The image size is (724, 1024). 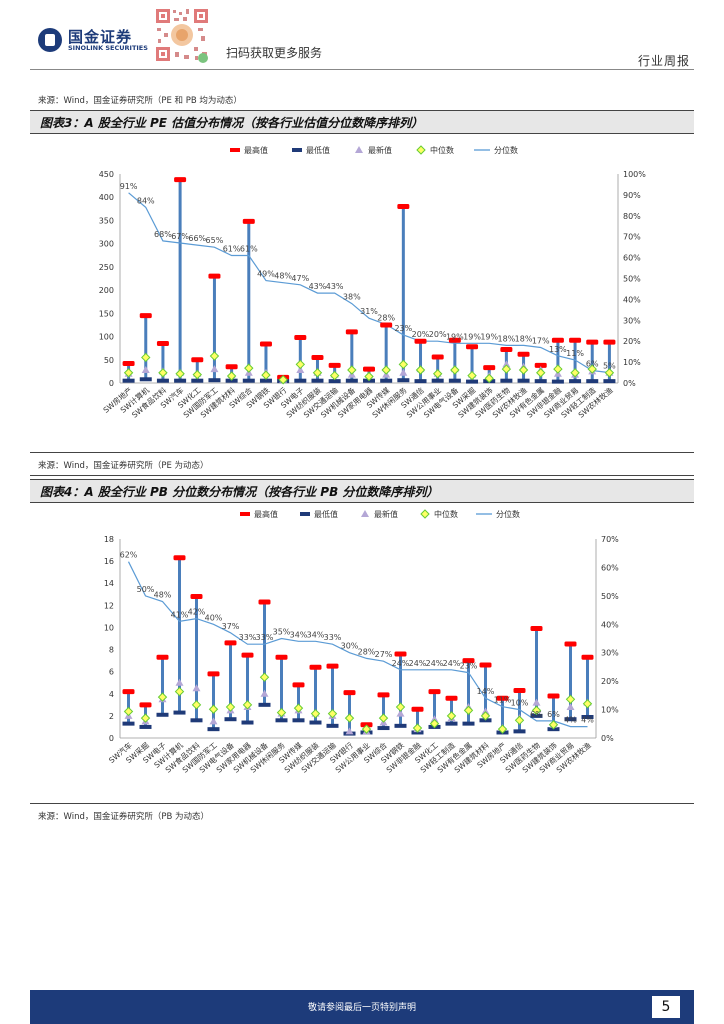 I want to click on pct-data-label: 61%, so click(x=249, y=249).